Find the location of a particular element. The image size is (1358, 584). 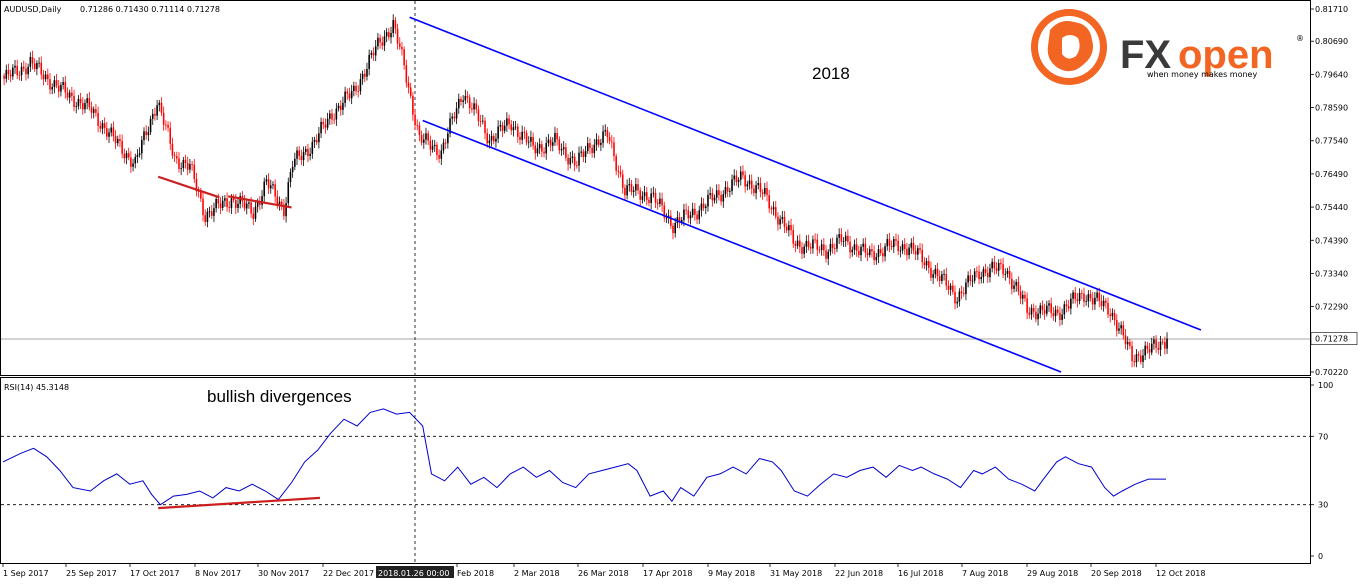

price-tick-label: 0.78590 is located at coordinates (1331, 108).